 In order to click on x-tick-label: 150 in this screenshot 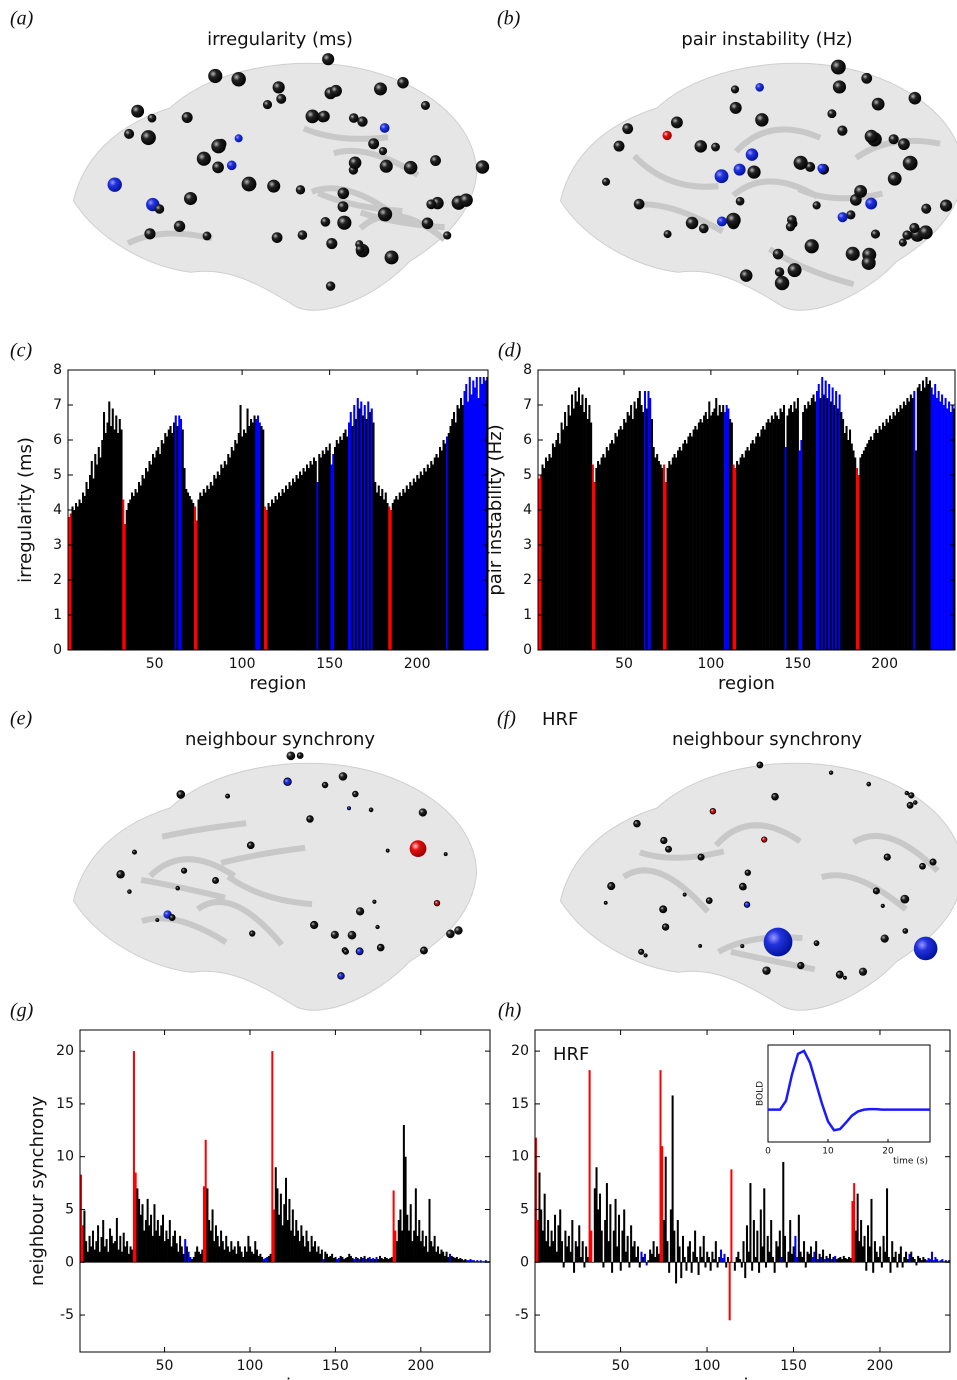, I will do `click(329, 664)`.